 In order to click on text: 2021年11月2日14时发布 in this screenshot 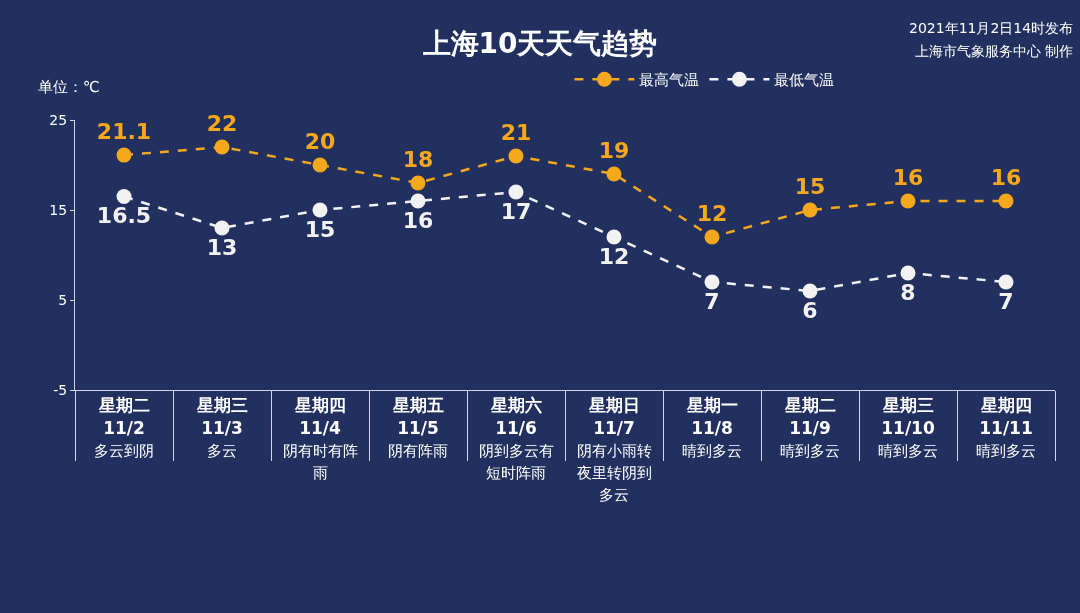, I will do `click(991, 28)`.